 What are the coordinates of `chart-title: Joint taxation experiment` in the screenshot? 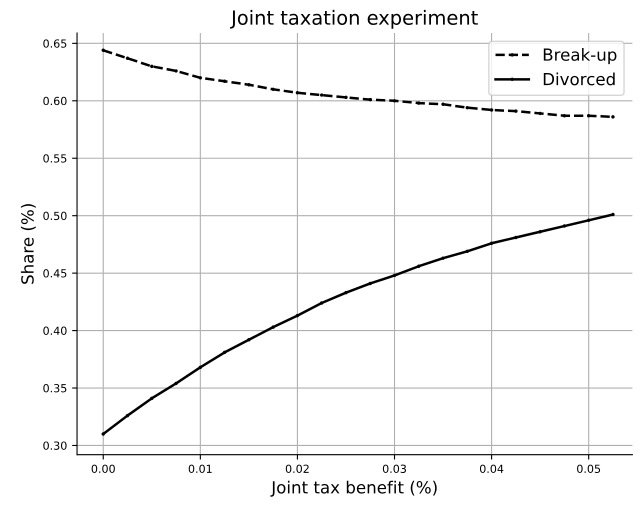 It's located at (354, 19).